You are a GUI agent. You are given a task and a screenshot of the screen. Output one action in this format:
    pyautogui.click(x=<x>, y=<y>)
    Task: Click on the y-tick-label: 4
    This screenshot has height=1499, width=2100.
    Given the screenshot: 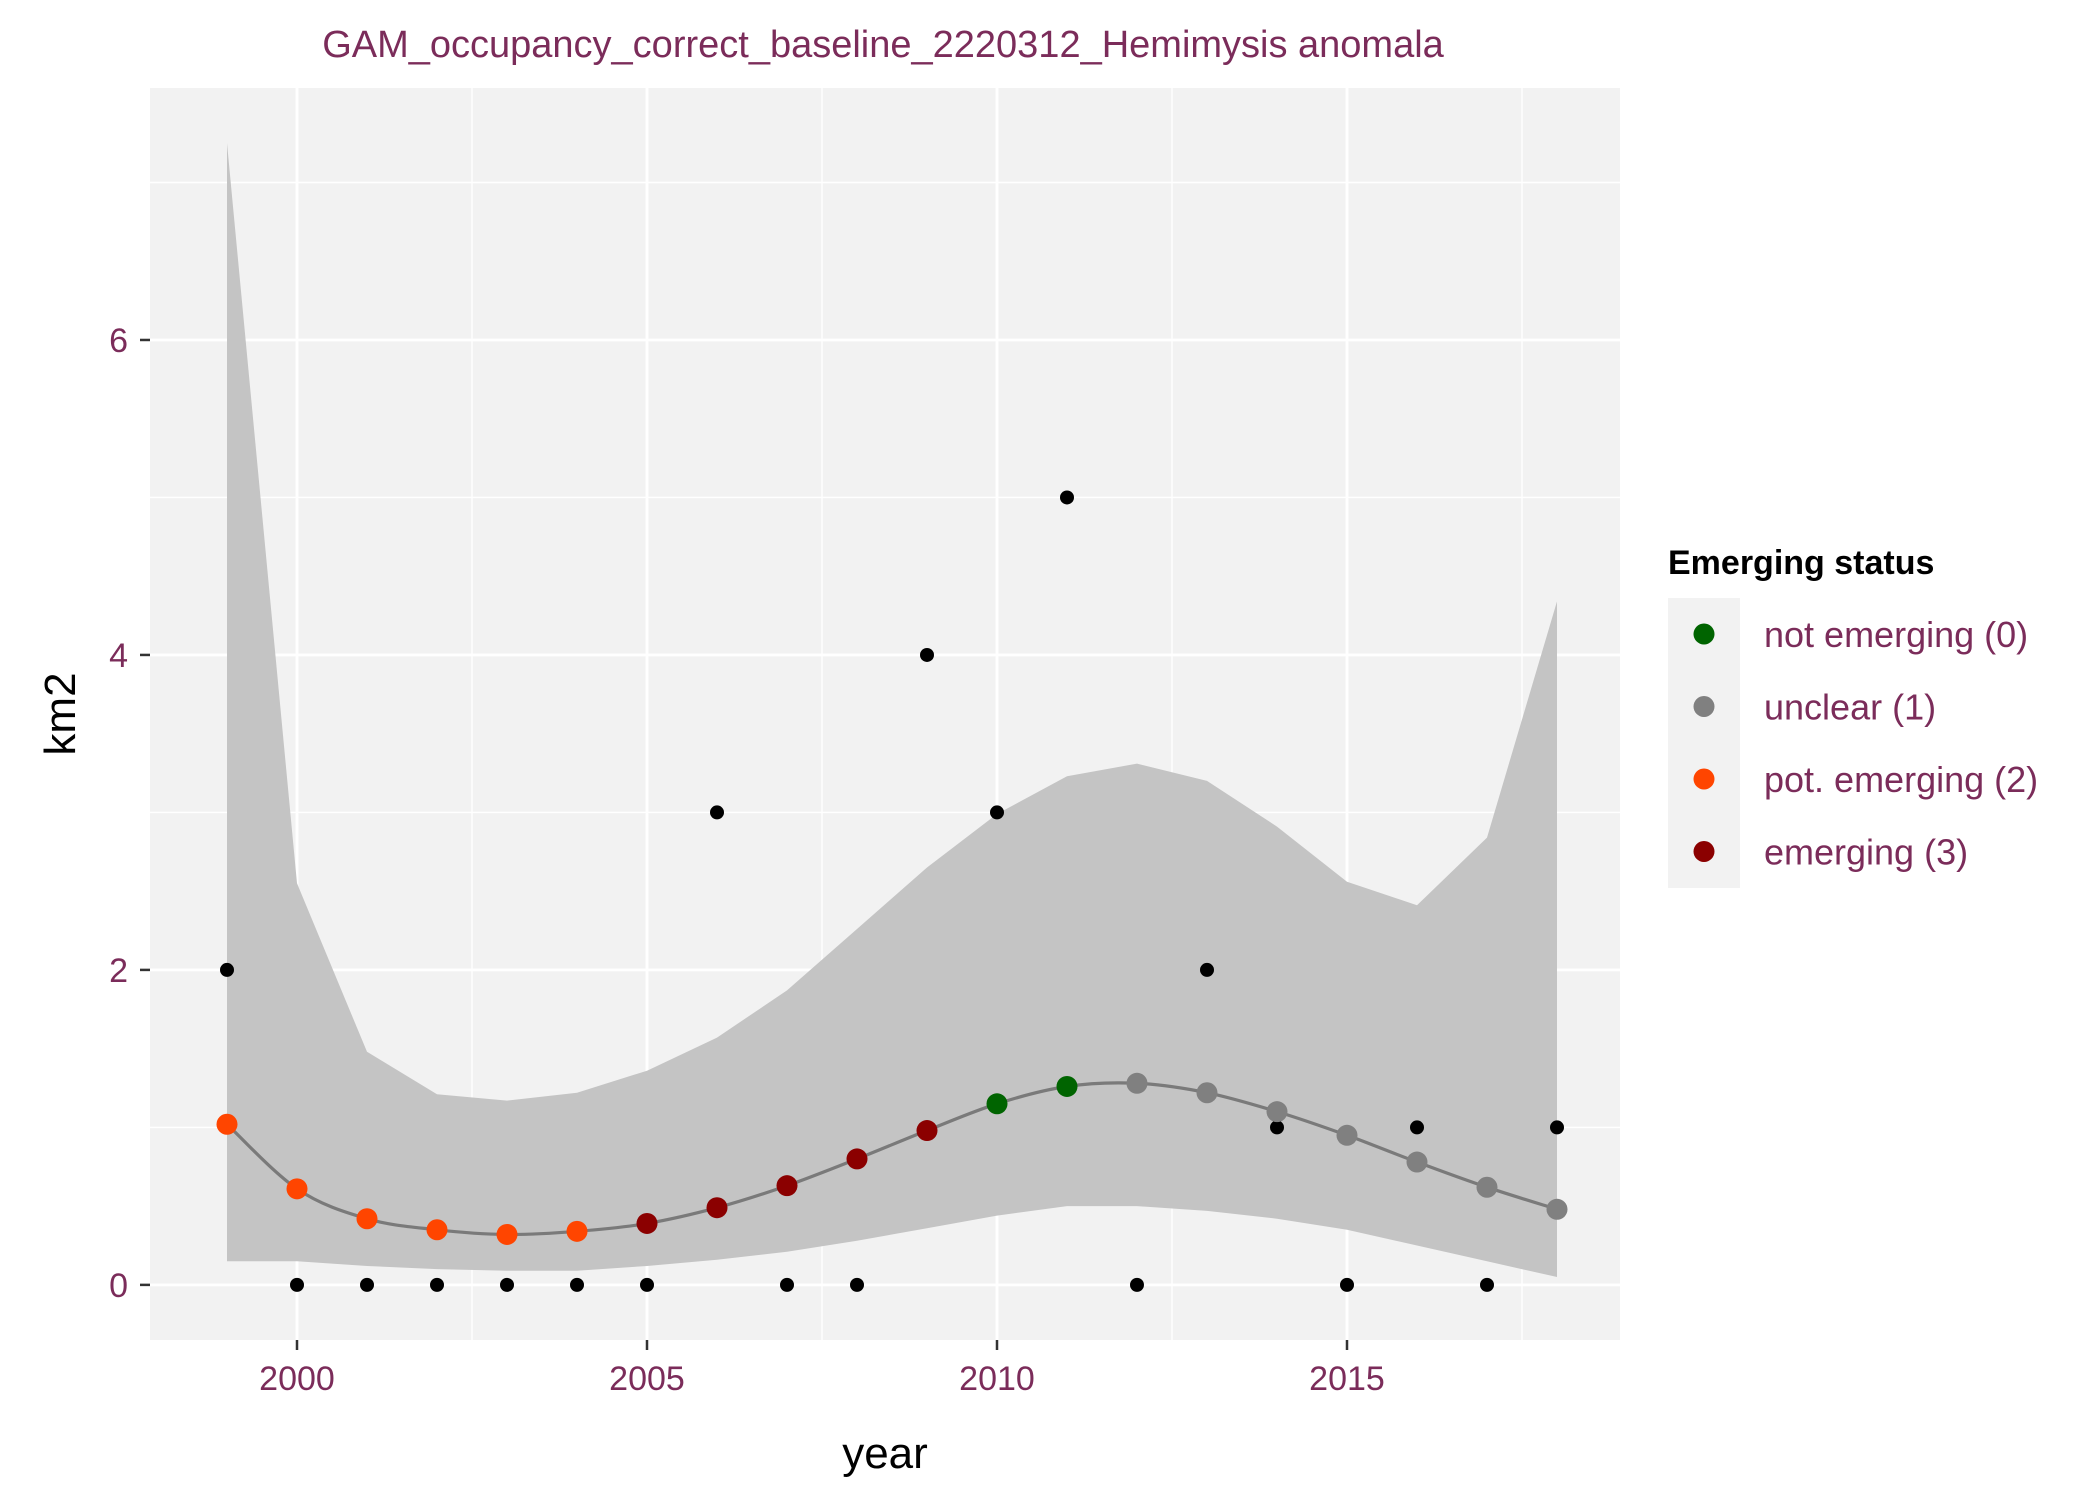 What is the action you would take?
    pyautogui.click(x=118, y=656)
    